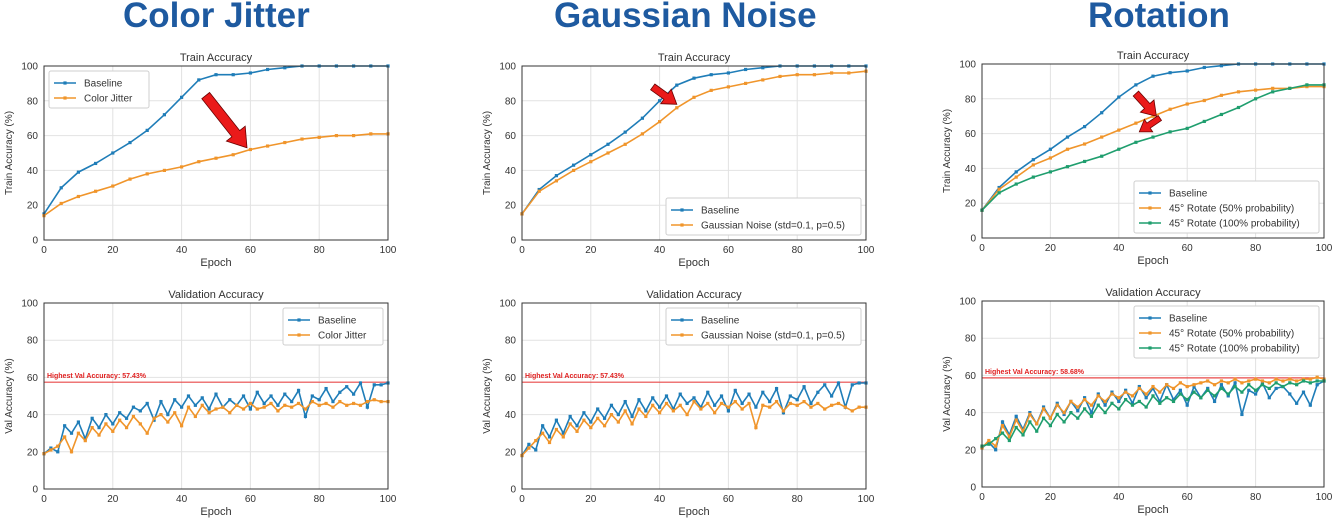  What do you see at coordinates (1153, 293) in the screenshot?
I see `chart-title: Validation Accuracy` at bounding box center [1153, 293].